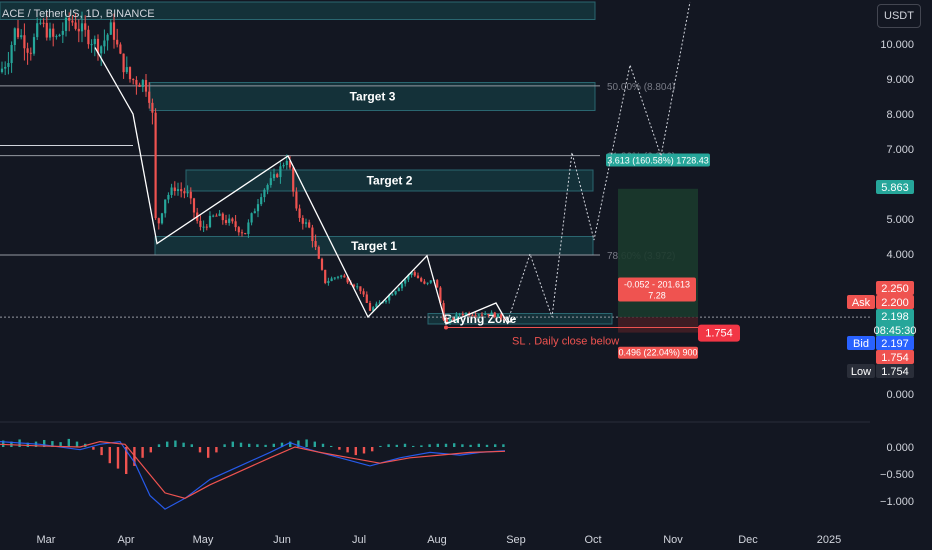  What do you see at coordinates (658, 325) in the screenshot?
I see `loss-area` at bounding box center [658, 325].